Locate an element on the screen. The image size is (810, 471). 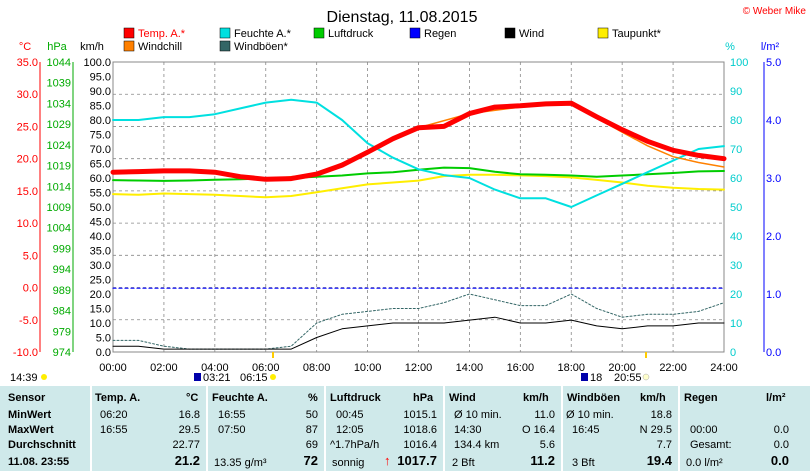
luftdruck-forecast: sonnig is located at coordinates (348, 463).